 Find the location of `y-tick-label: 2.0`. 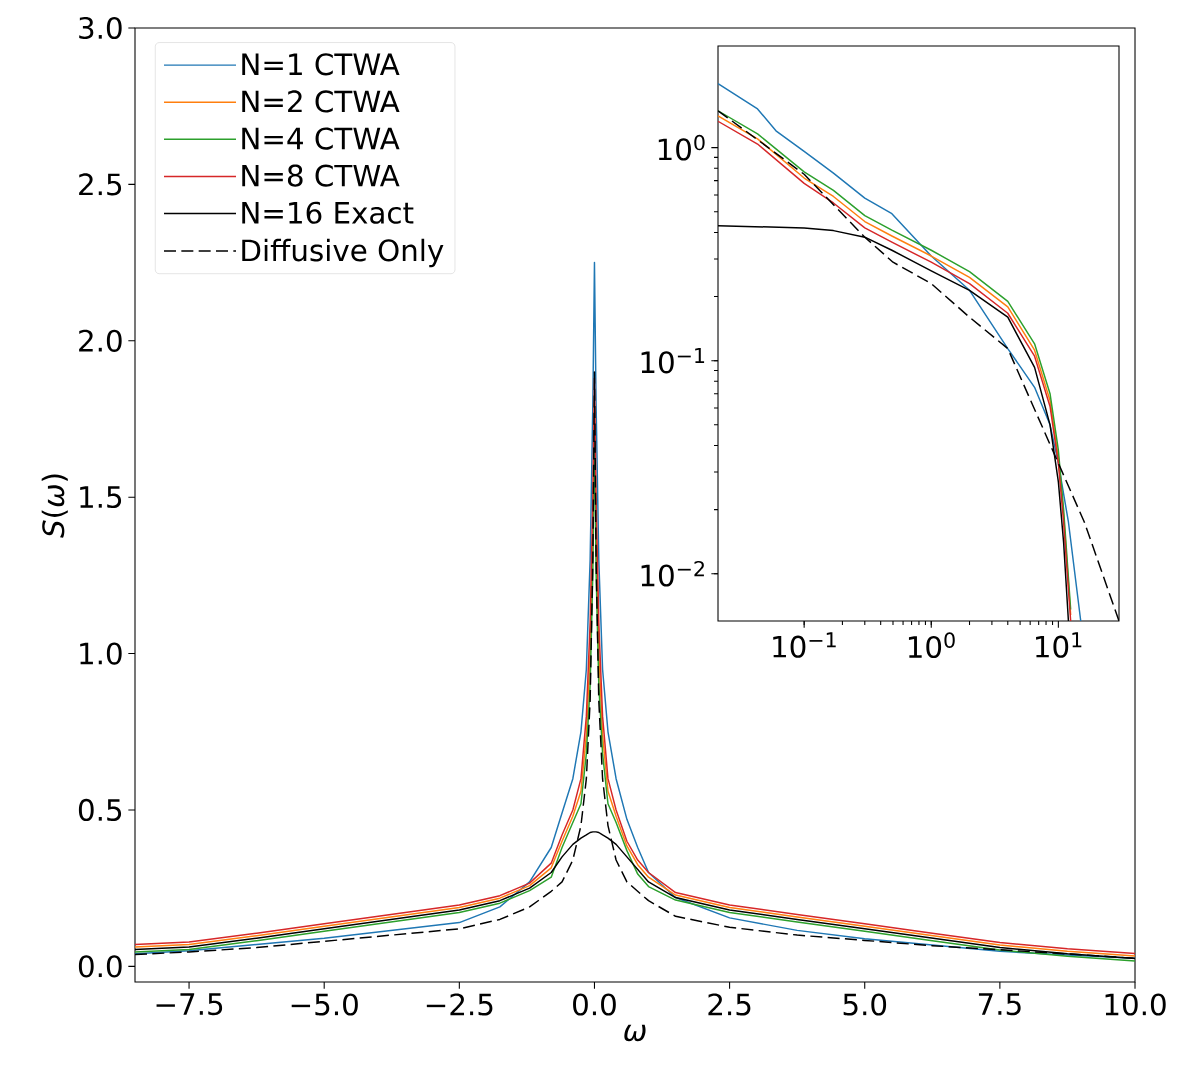

y-tick-label: 2.0 is located at coordinates (100, 340).